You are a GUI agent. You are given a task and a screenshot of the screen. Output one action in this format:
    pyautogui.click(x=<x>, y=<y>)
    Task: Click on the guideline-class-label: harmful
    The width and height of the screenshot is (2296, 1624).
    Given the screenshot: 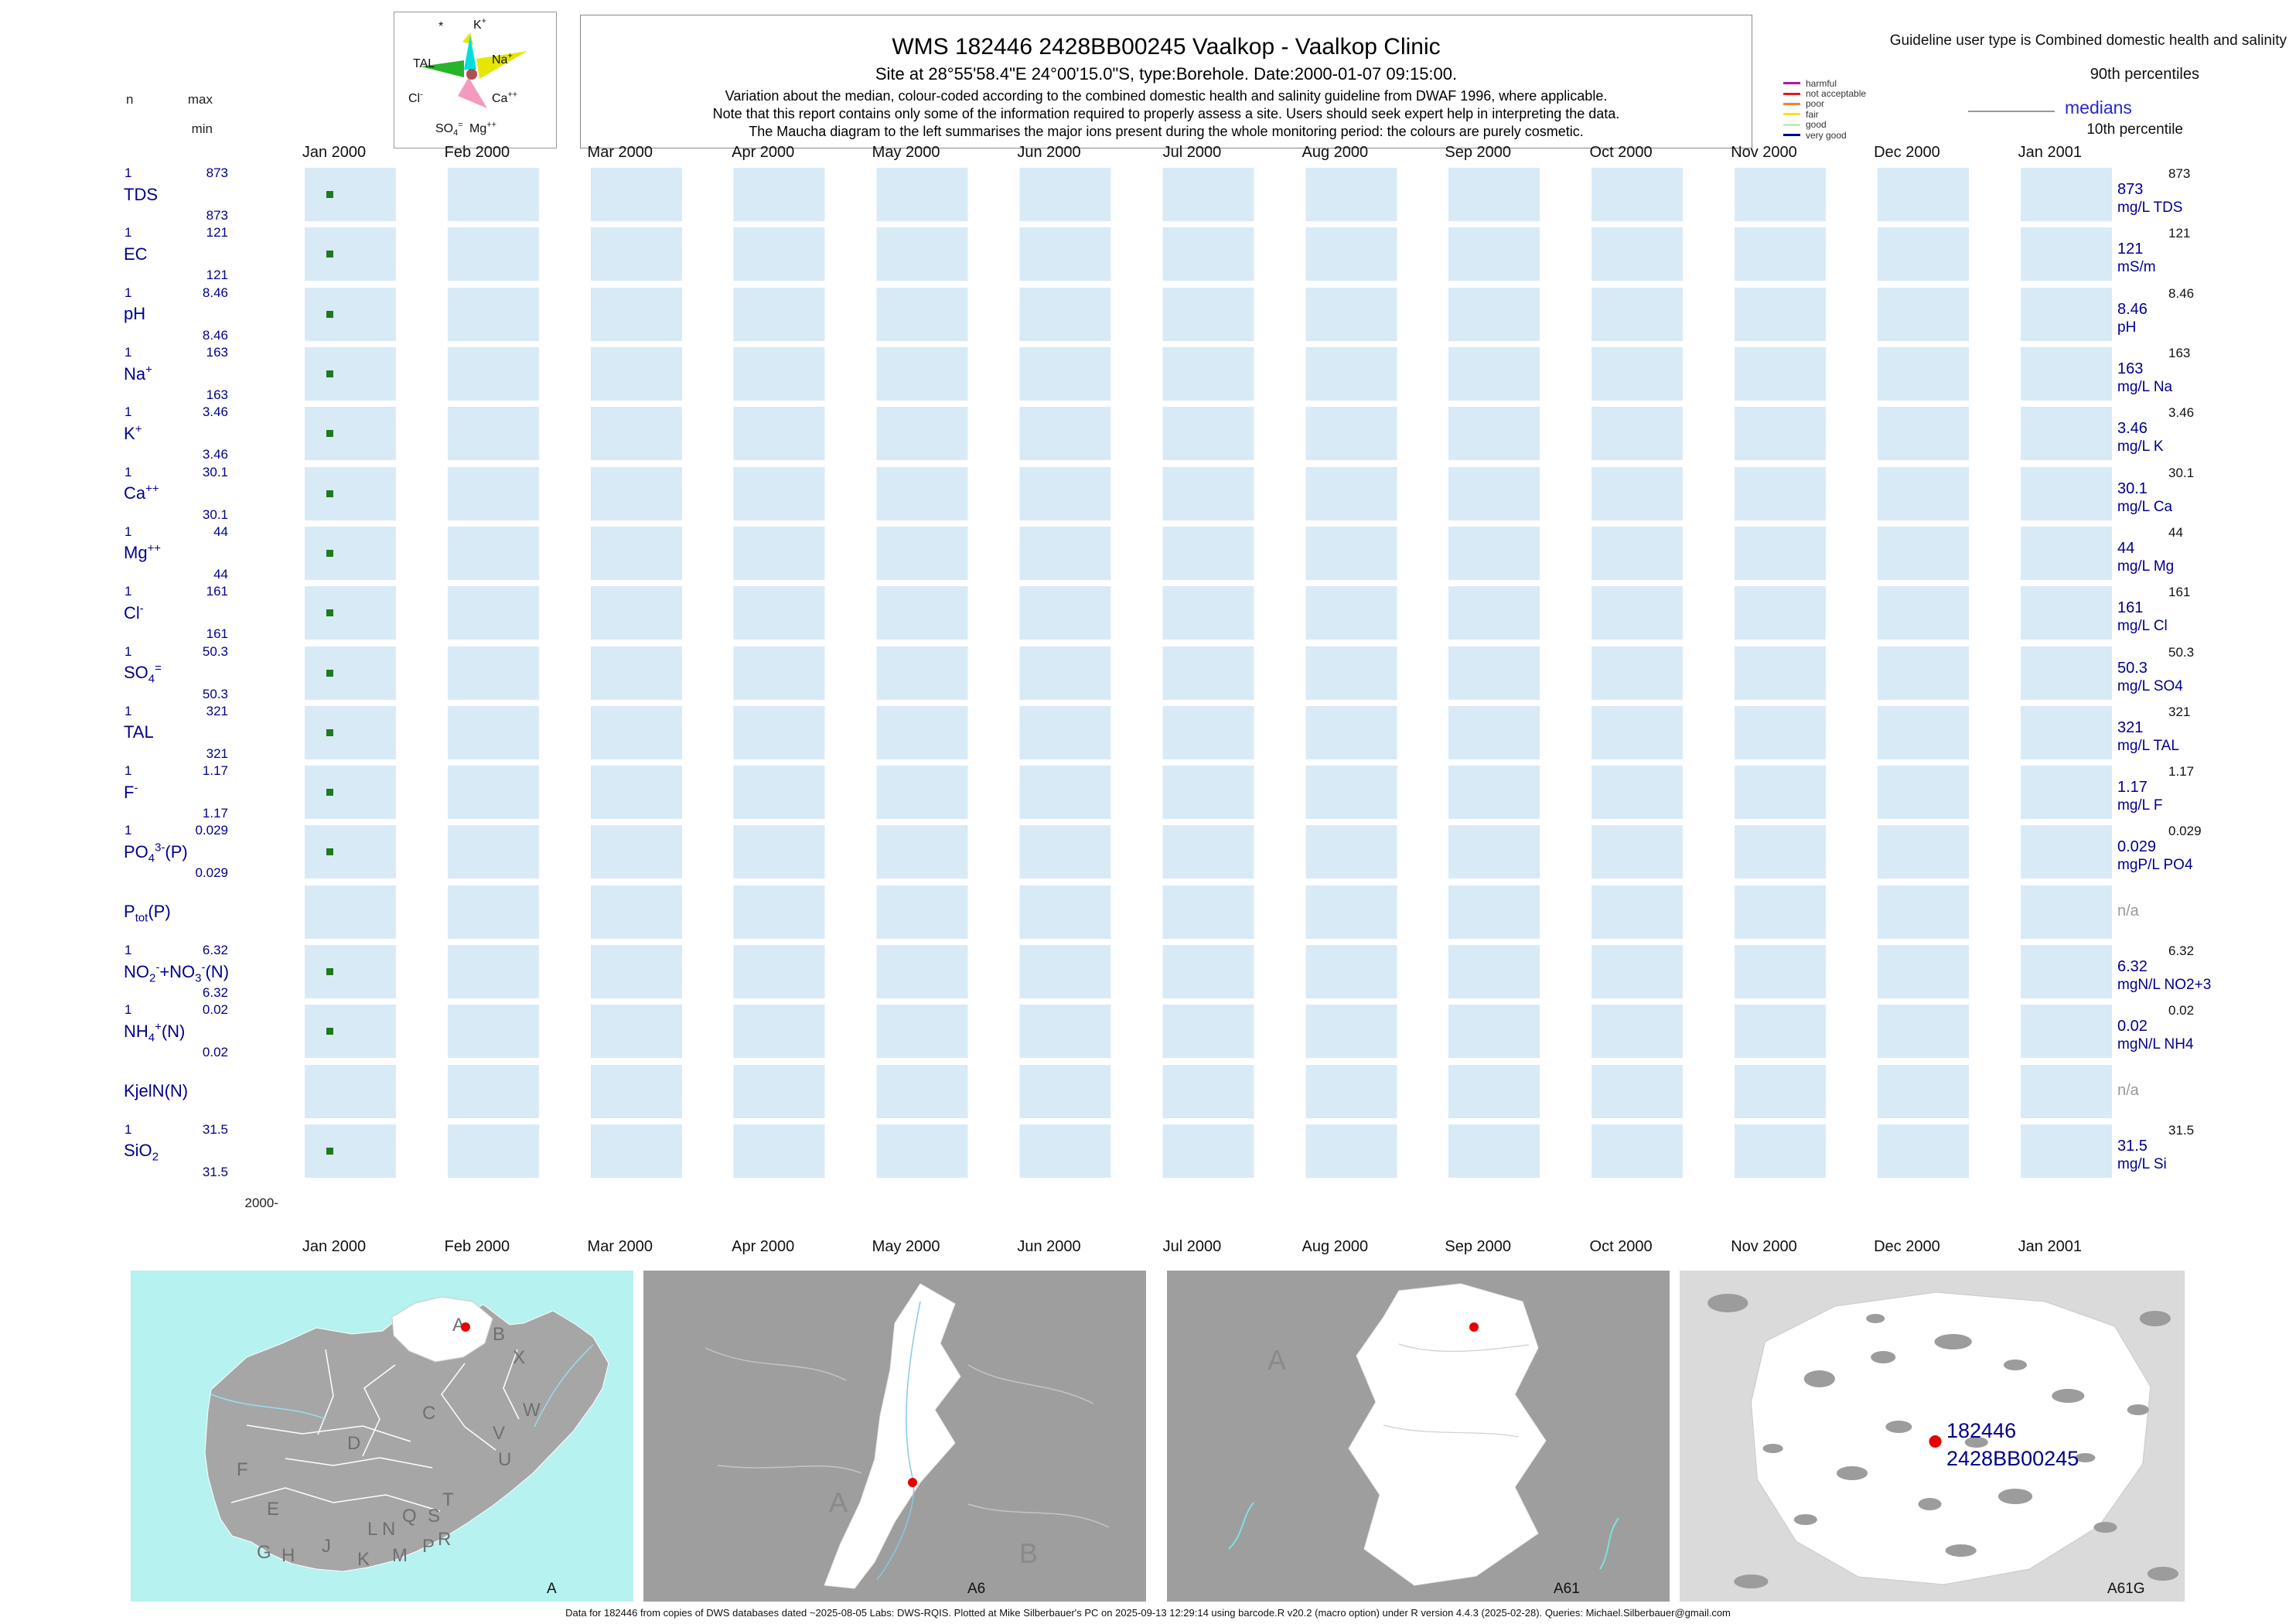 What is the action you would take?
    pyautogui.click(x=1821, y=83)
    